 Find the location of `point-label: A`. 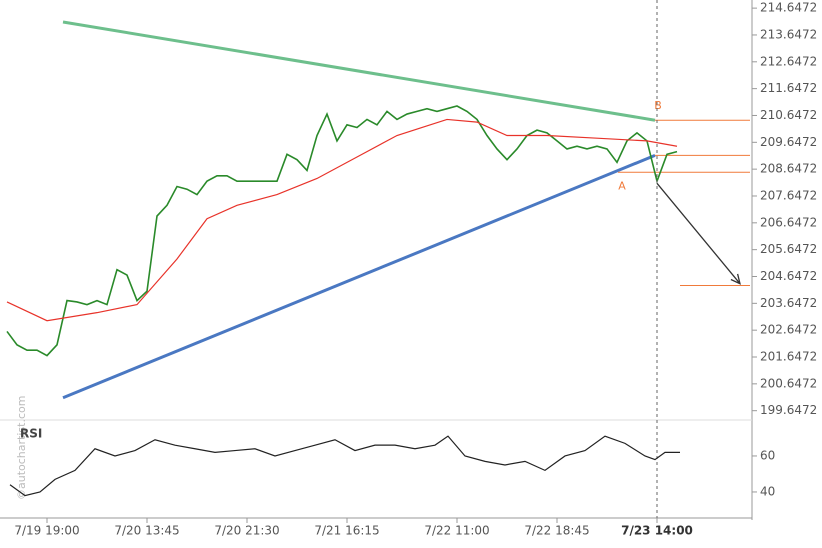

point-label: A is located at coordinates (622, 186).